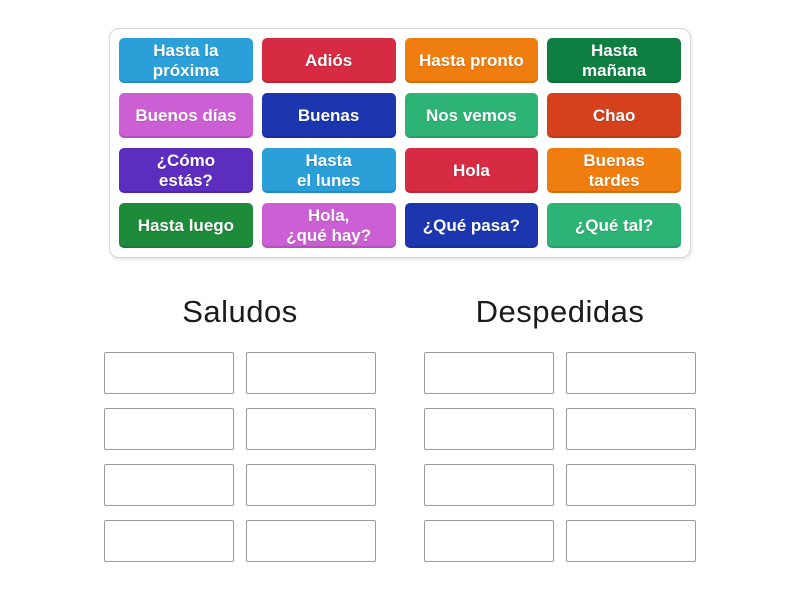 This screenshot has width=800, height=600. What do you see at coordinates (186, 225) in the screenshot?
I see `word-tile: Hasta luego` at bounding box center [186, 225].